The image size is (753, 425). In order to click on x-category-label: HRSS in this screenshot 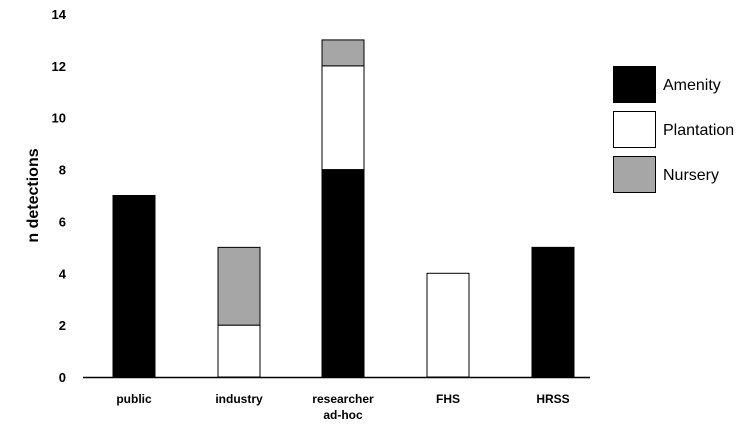, I will do `click(552, 399)`.